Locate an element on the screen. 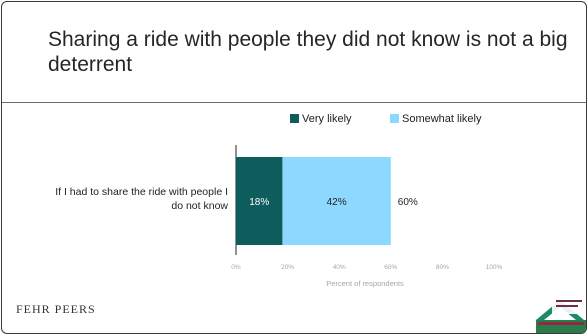 The width and height of the screenshot is (588, 336). legend-label-very-likely: Very likely is located at coordinates (327, 119).